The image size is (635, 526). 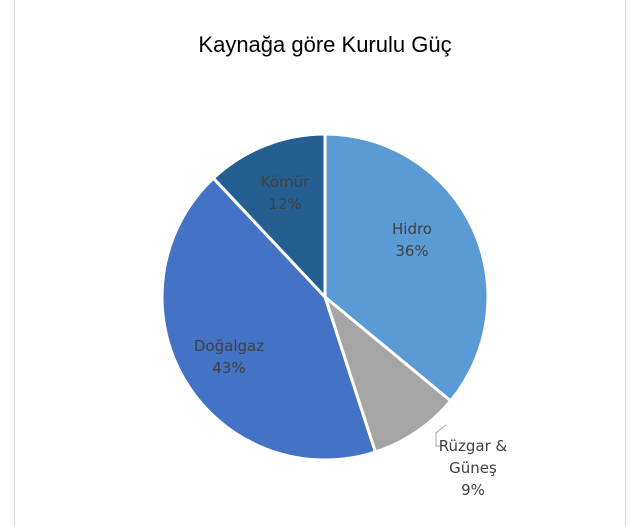 I want to click on data-label: Hidro 36%, so click(x=412, y=240).